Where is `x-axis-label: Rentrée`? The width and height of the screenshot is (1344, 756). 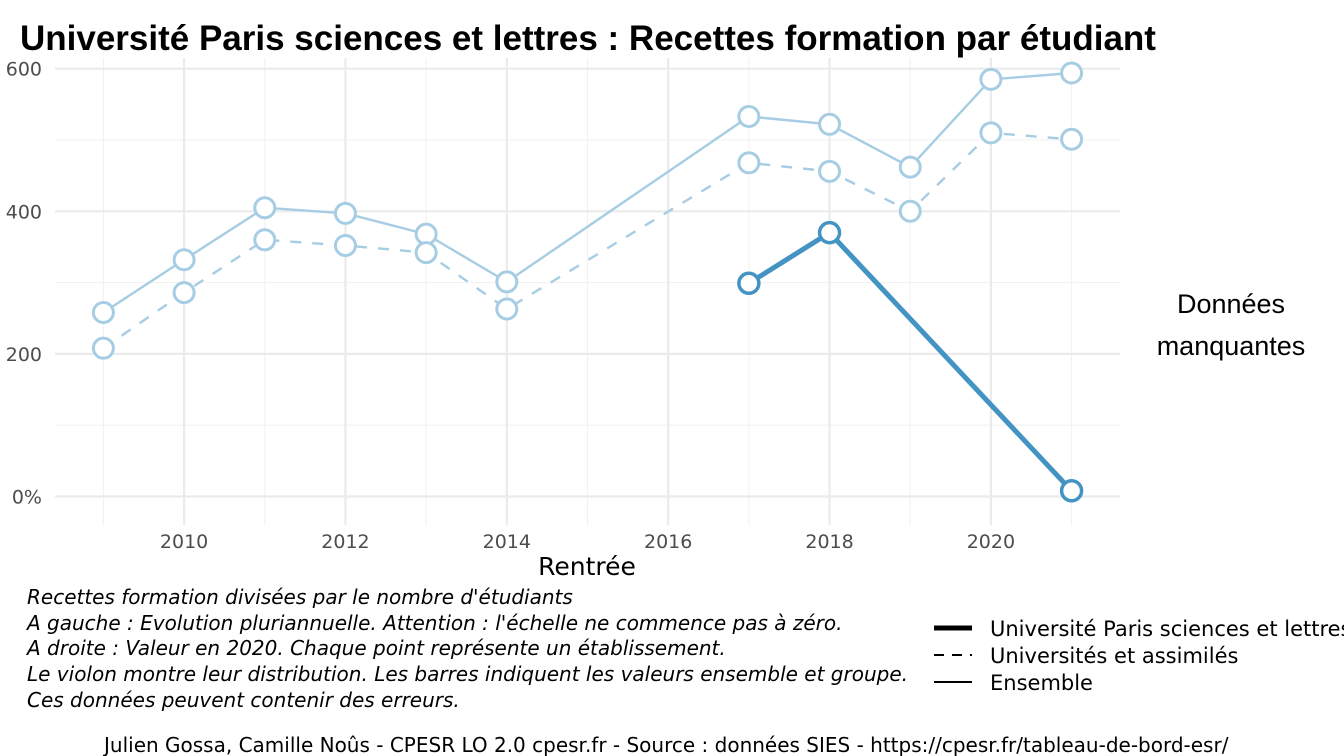
x-axis-label: Rentrée is located at coordinates (587, 566).